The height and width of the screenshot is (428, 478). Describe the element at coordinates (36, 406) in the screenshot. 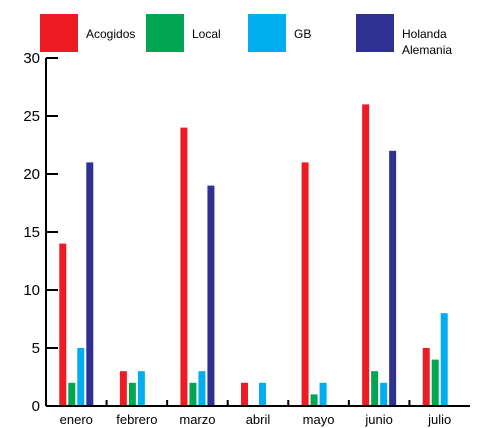

I see `y-tick-label: 0` at that location.